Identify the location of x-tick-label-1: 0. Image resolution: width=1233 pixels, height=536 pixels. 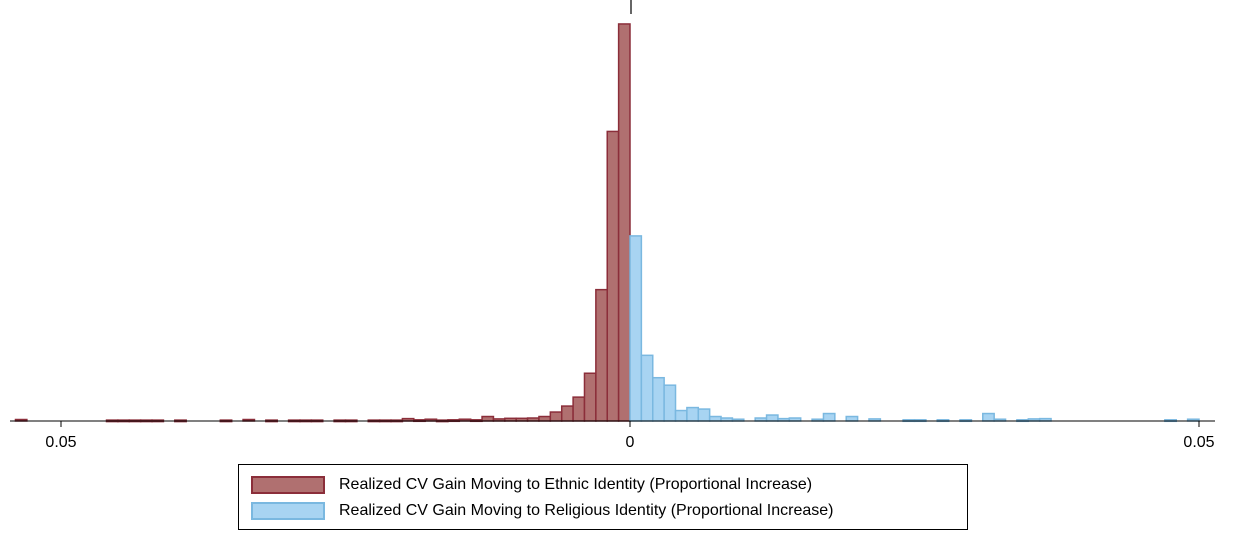
(630, 442).